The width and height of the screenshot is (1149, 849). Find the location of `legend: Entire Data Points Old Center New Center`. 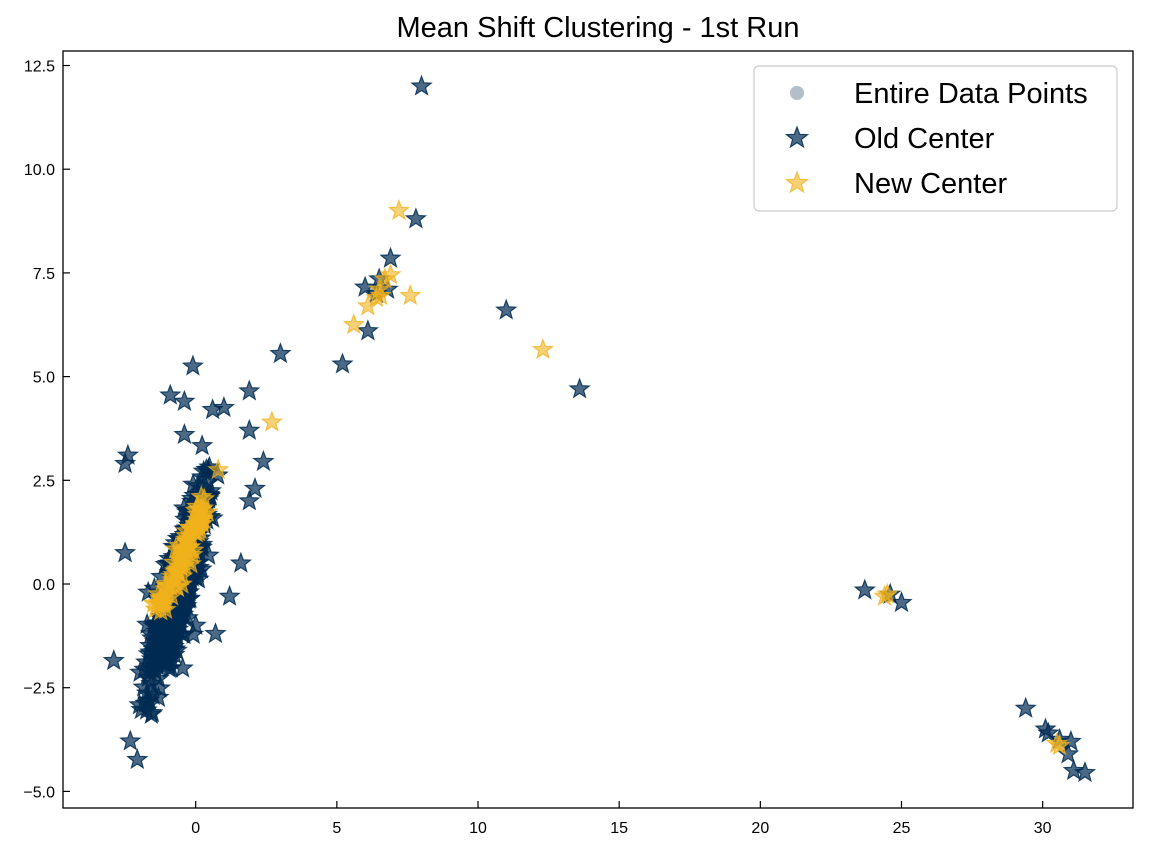

legend: Entire Data Points Old Center New Center is located at coordinates (935, 138).